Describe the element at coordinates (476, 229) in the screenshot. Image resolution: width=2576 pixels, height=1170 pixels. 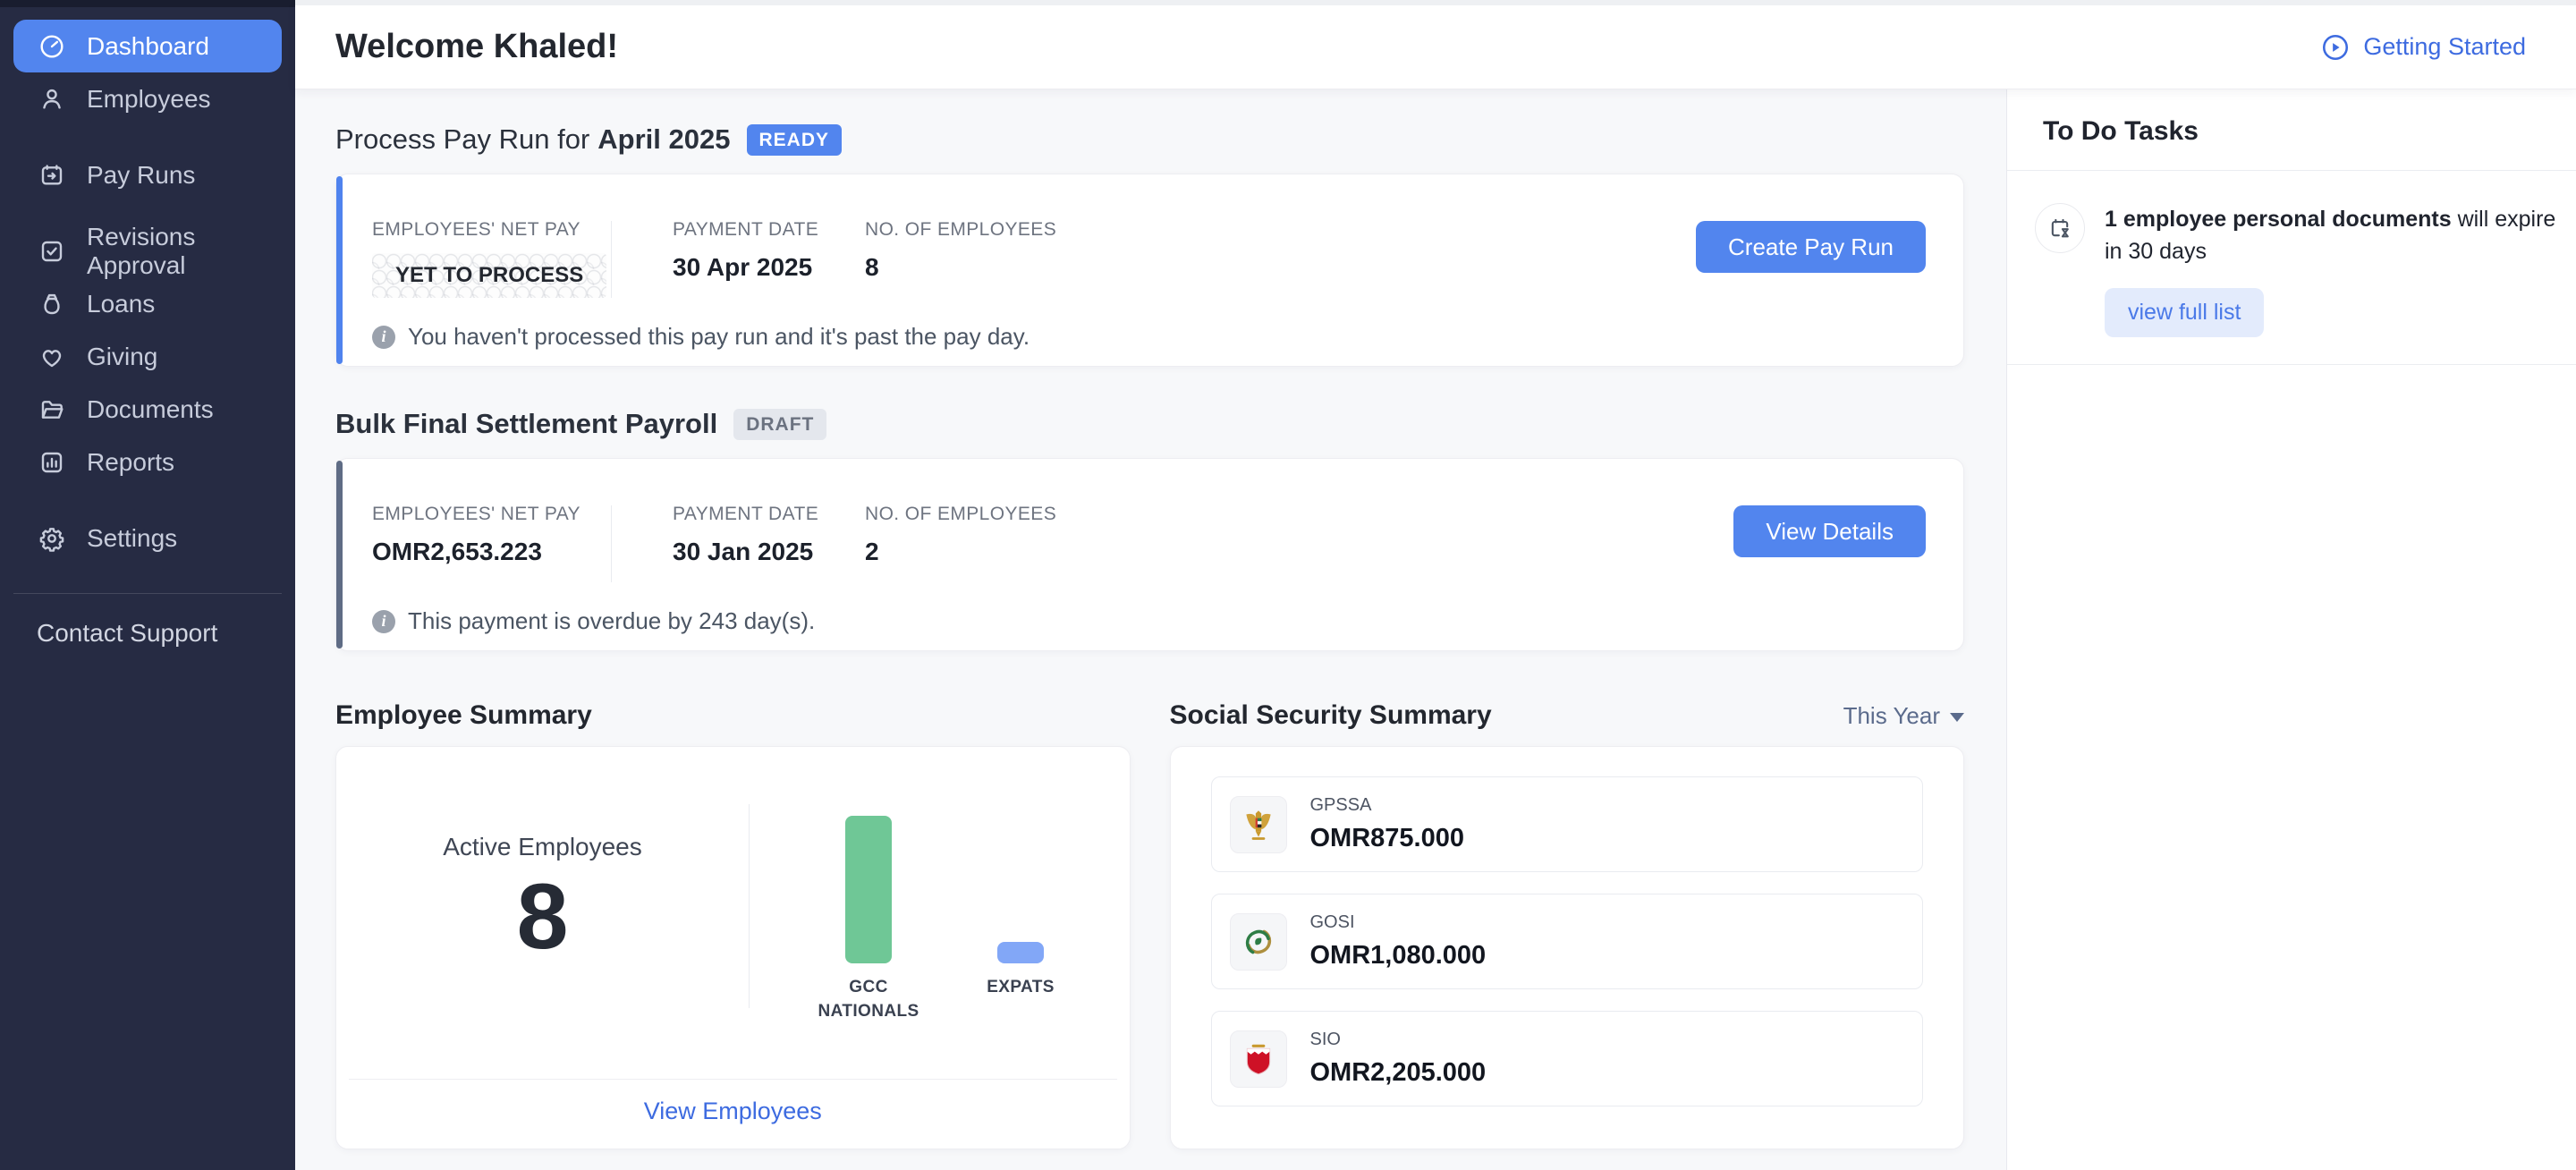
I see `net-pay-label: EMPLOYEES' NET PAY` at that location.